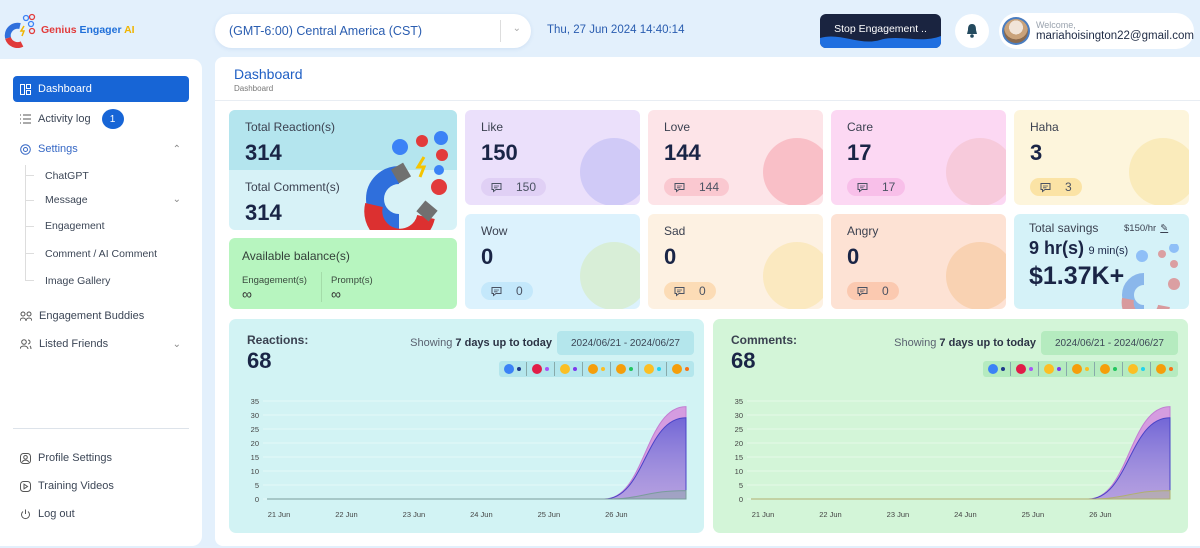 The height and width of the screenshot is (548, 1200). What do you see at coordinates (616, 514) in the screenshot?
I see `x-tick-label: 26 Jun` at bounding box center [616, 514].